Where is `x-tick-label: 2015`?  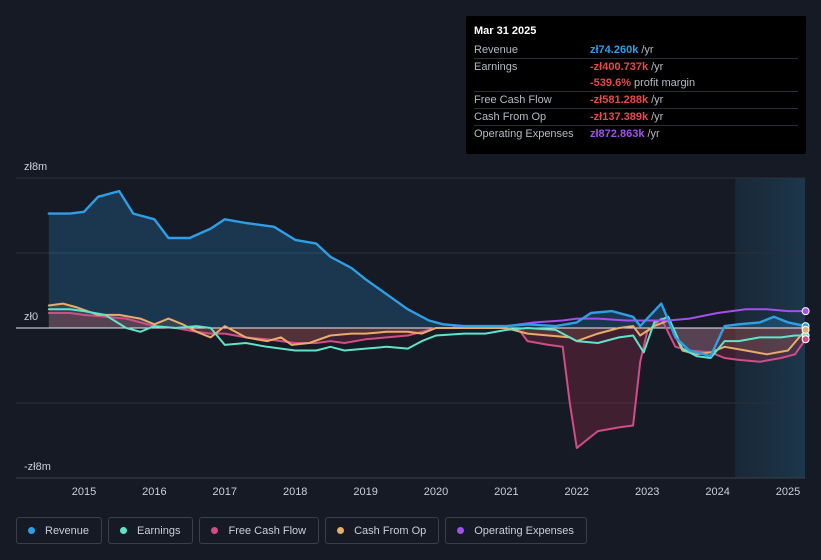 x-tick-label: 2015 is located at coordinates (84, 492).